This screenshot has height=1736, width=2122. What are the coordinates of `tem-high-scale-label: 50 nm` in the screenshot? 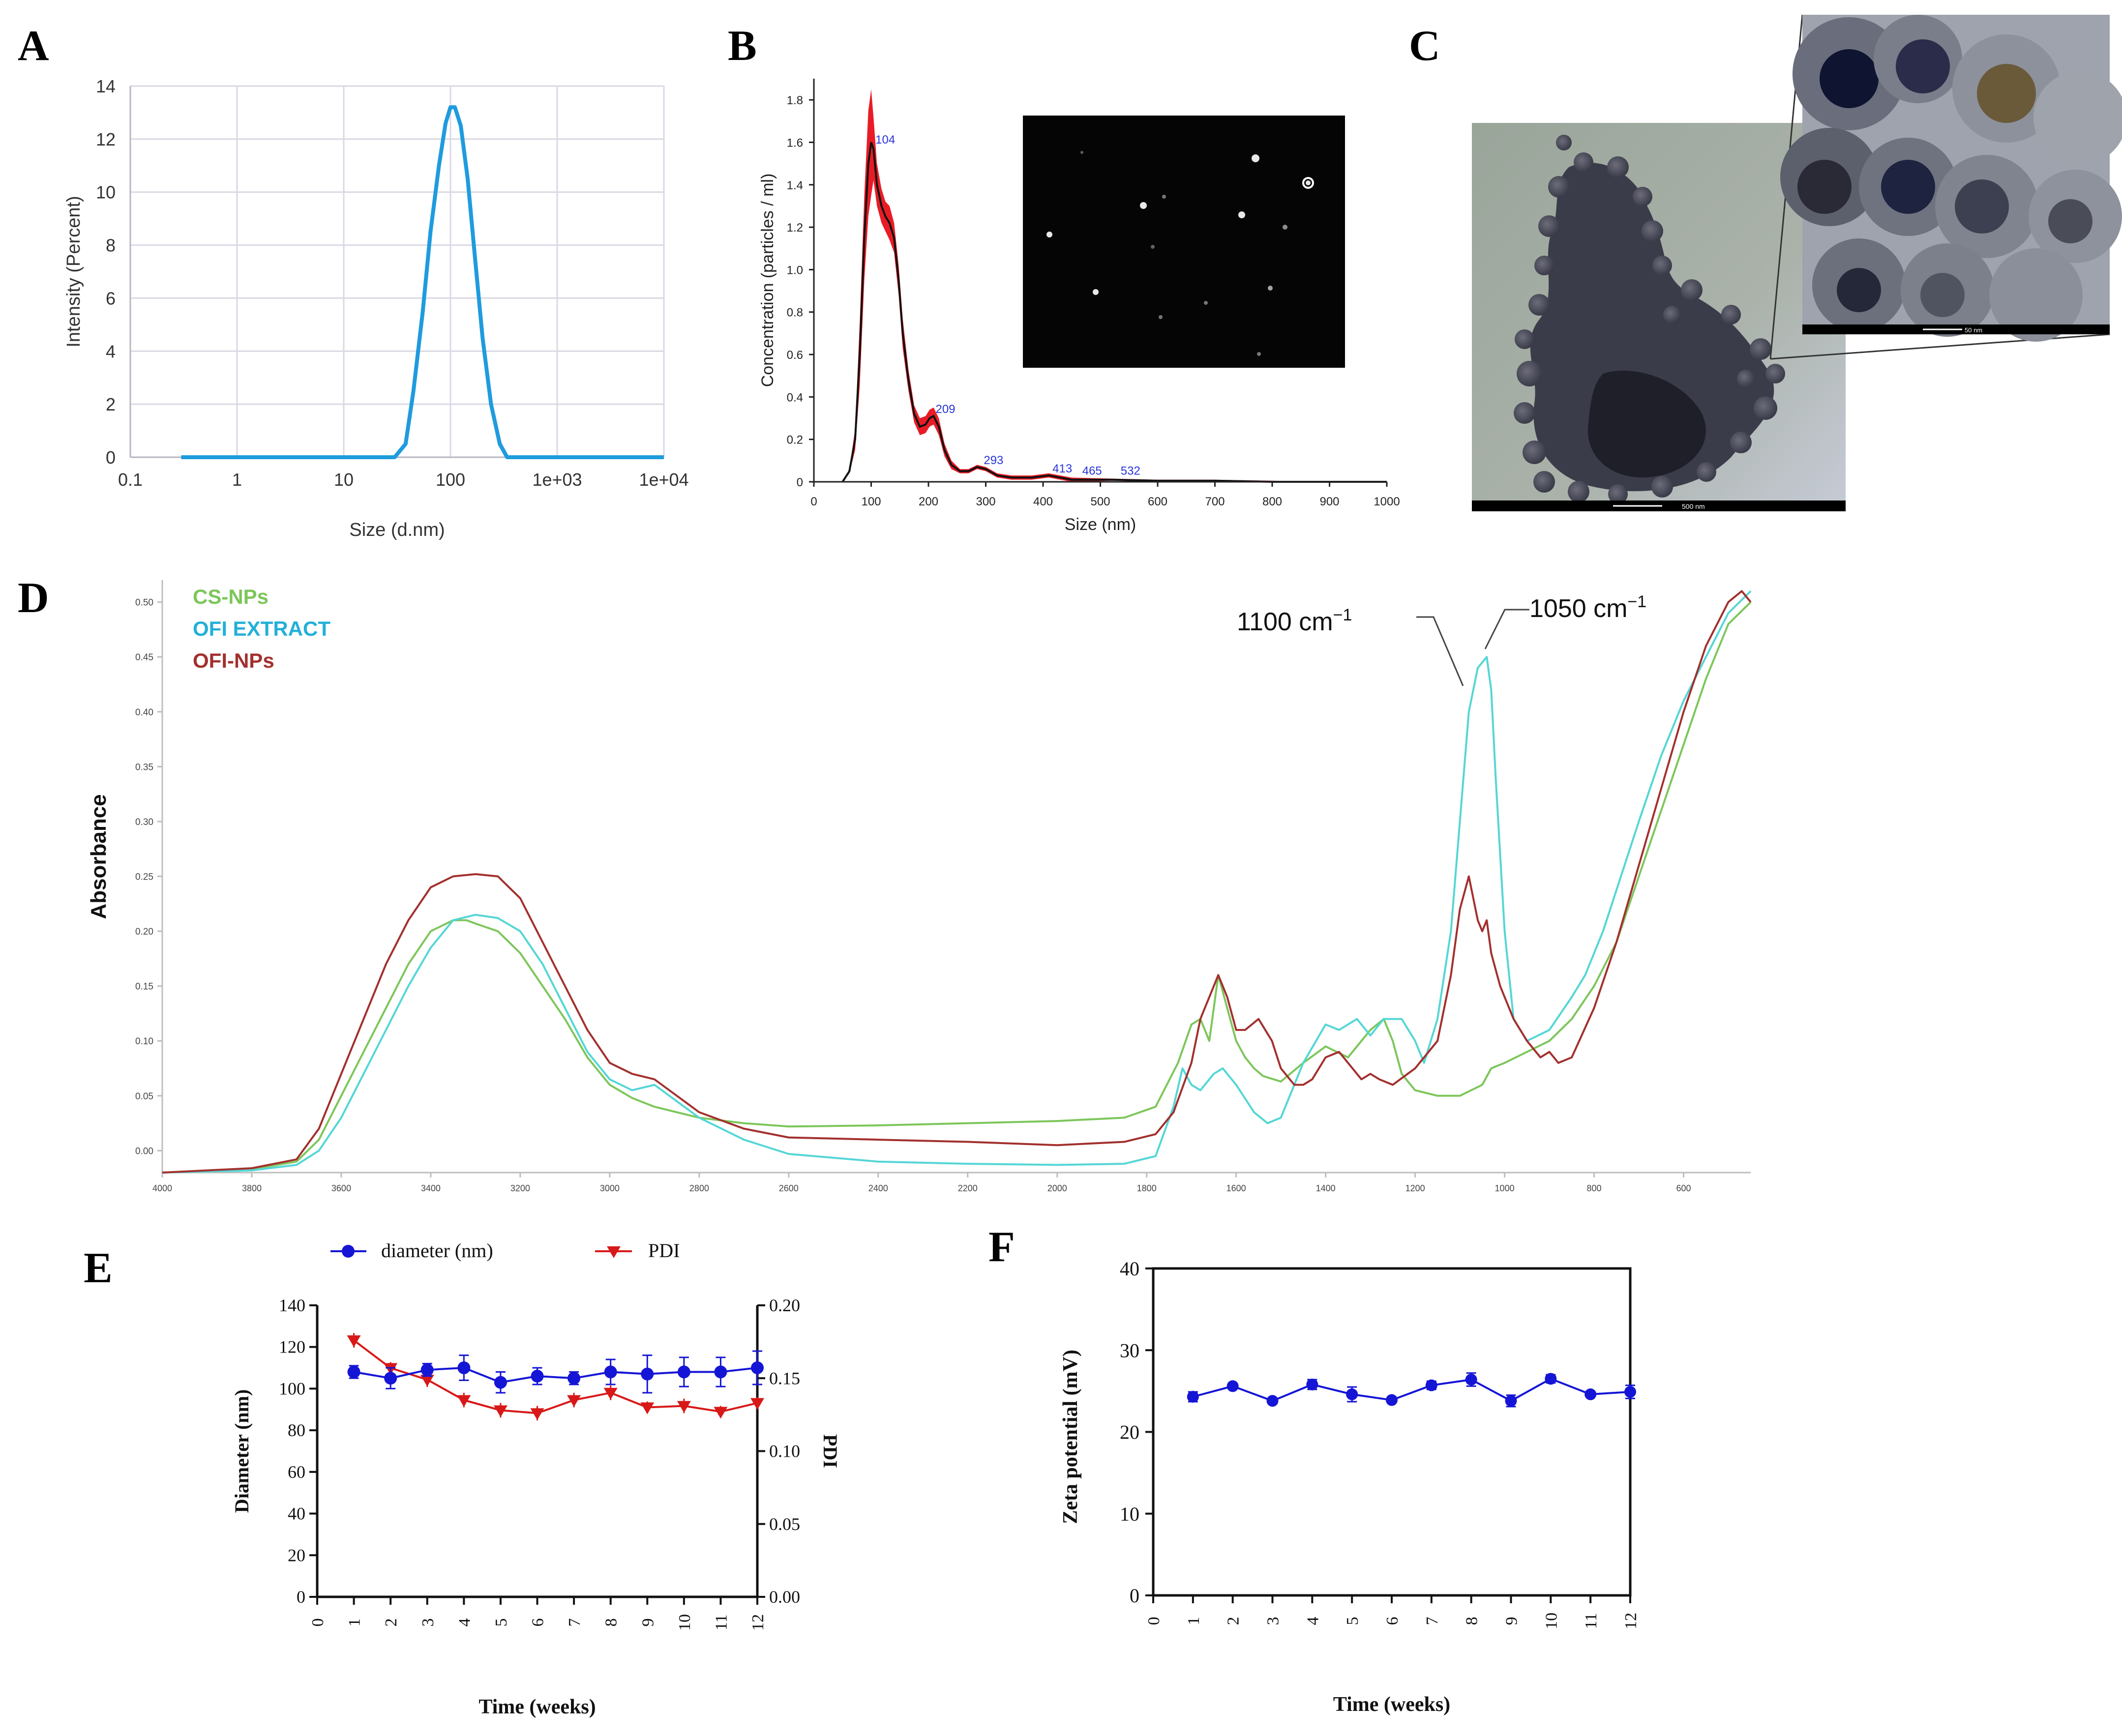 It's located at (1973, 330).